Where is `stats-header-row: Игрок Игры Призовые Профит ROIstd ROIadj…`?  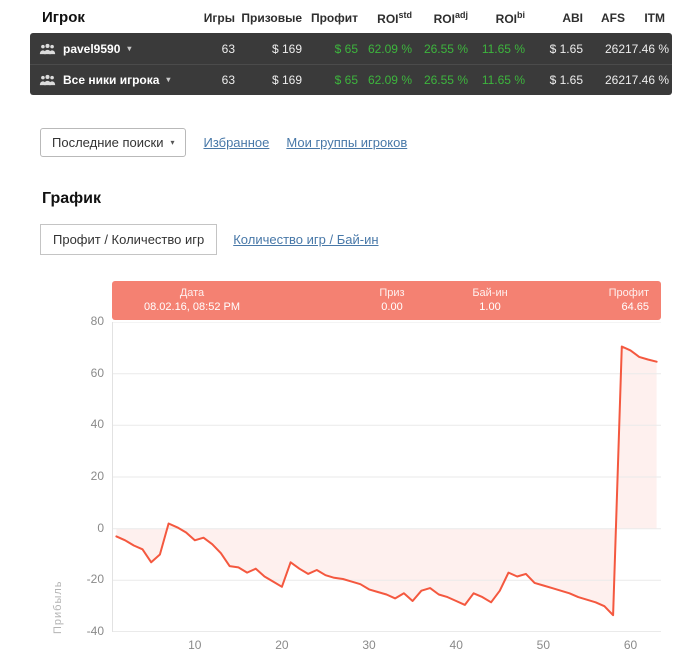
stats-header-row: Игрок Игры Призовые Профит ROIstd ROIadj… is located at coordinates (351, 17).